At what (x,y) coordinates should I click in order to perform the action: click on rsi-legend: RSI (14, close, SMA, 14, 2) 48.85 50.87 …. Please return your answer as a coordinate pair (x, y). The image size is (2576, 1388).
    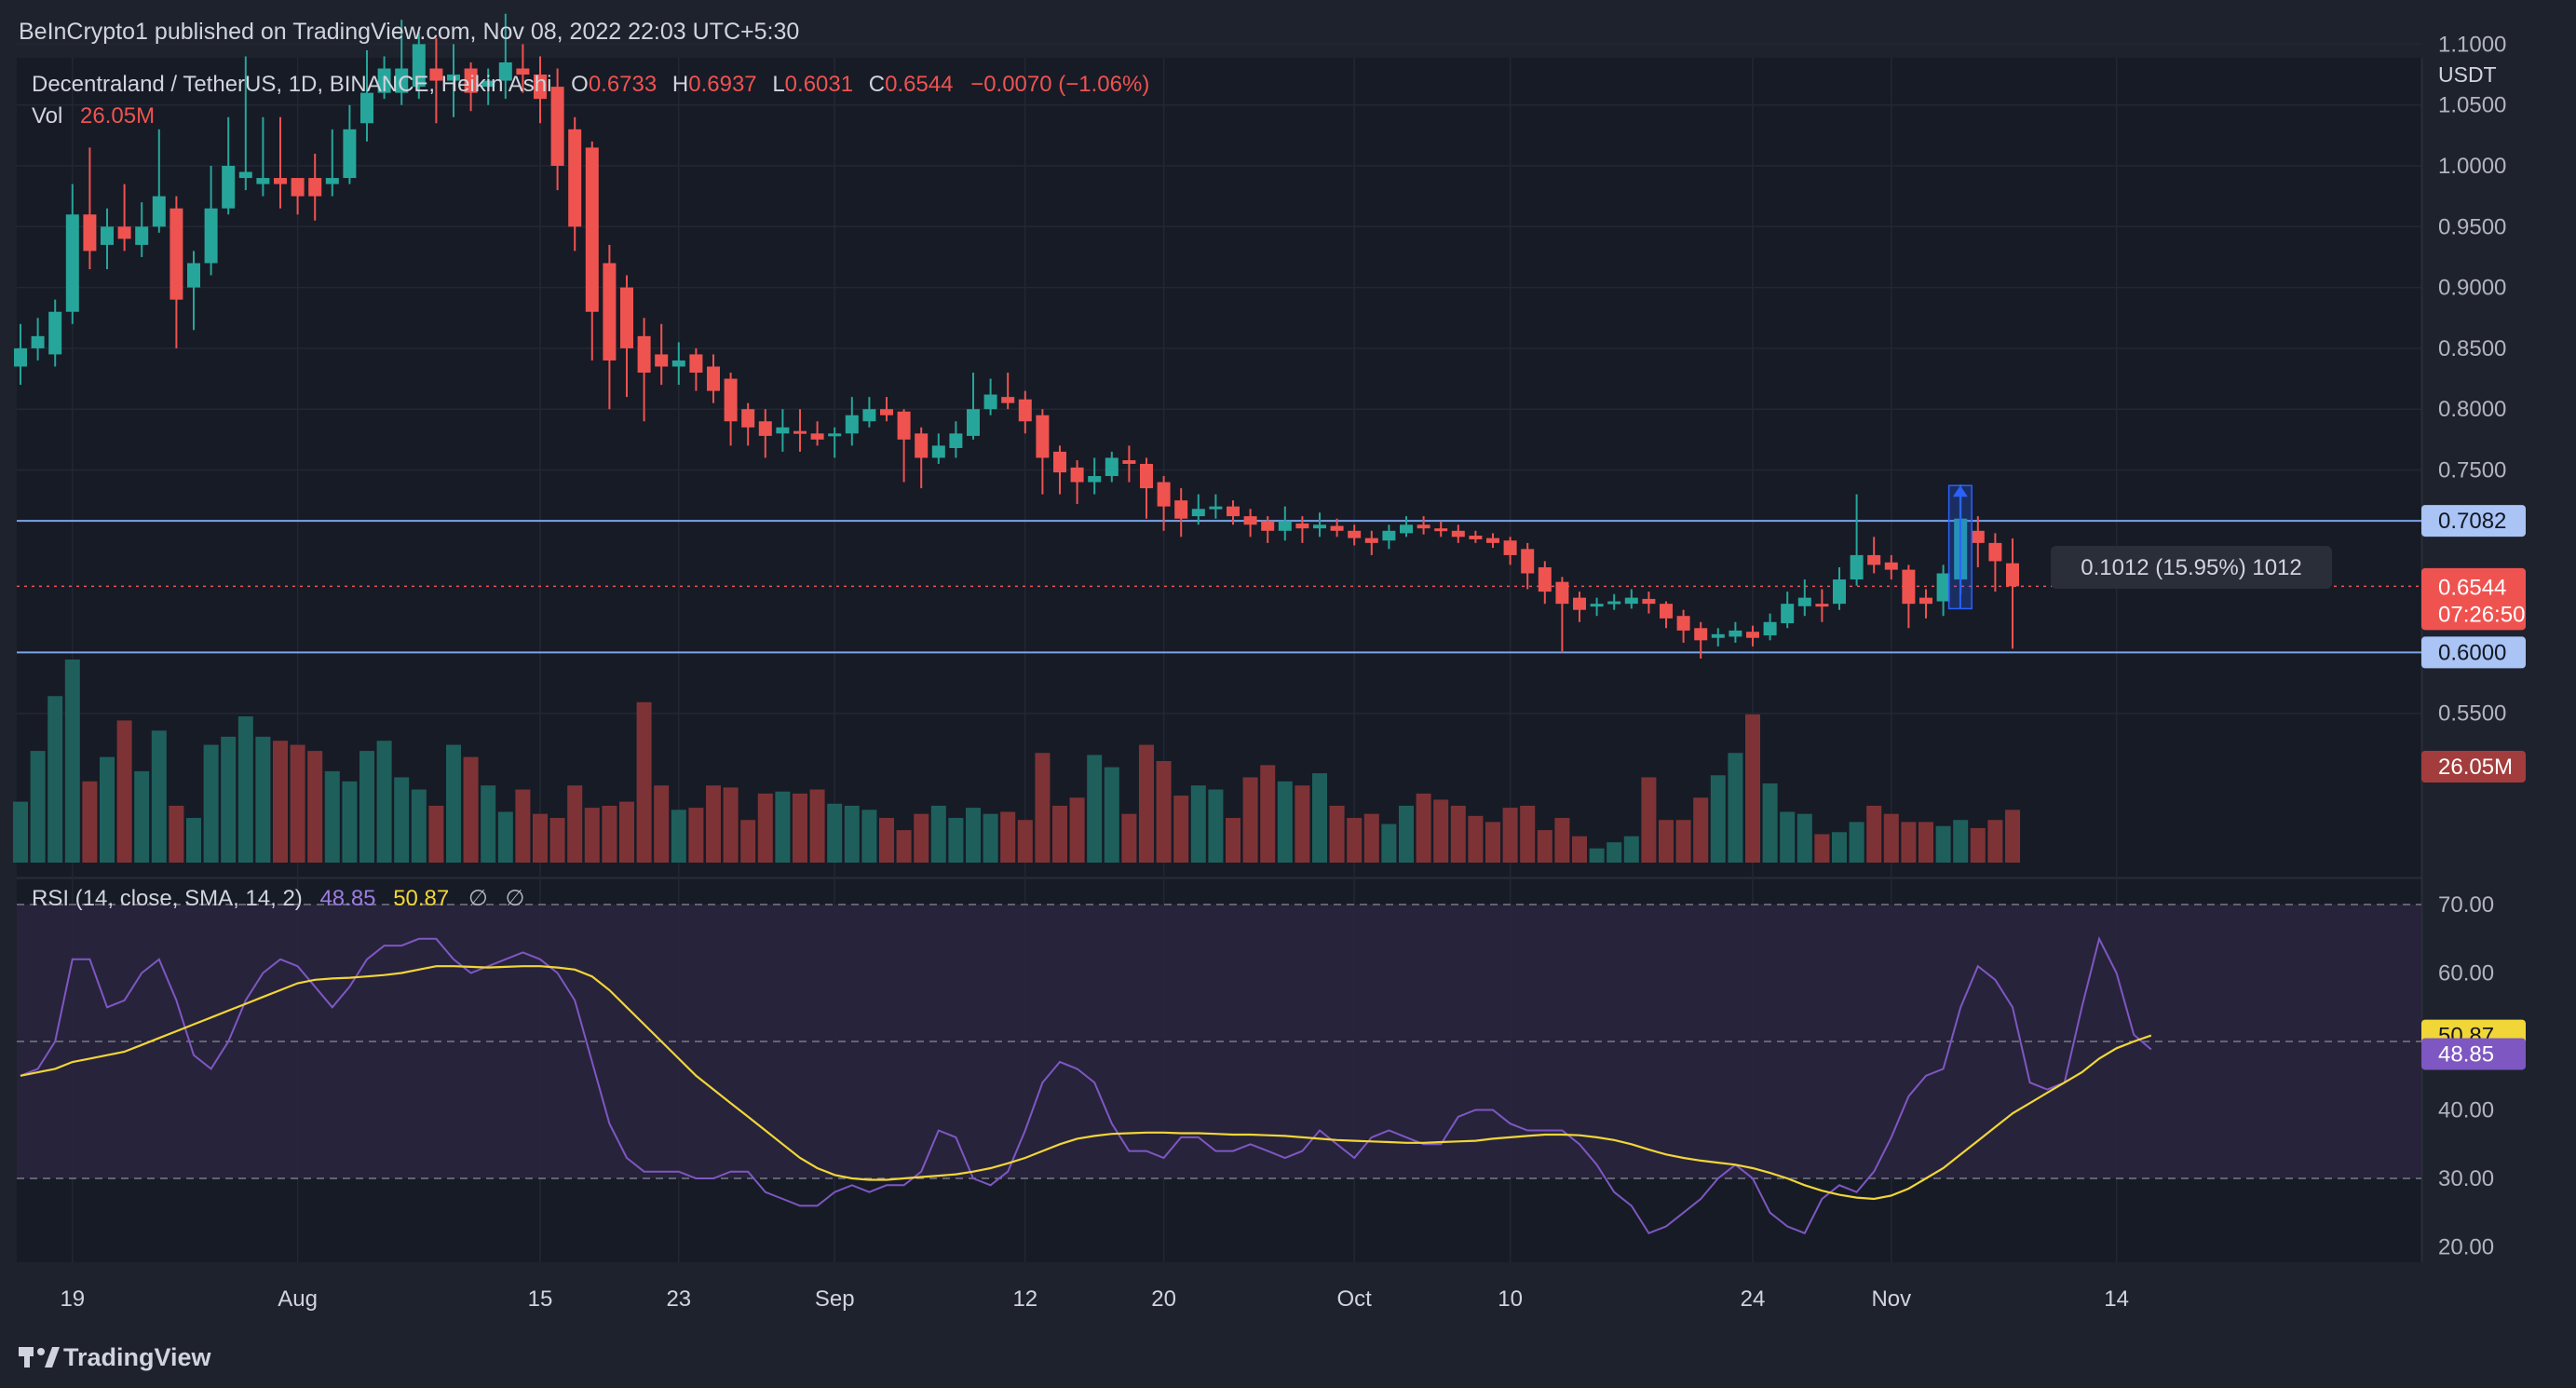
    Looking at the image, I should click on (278, 899).